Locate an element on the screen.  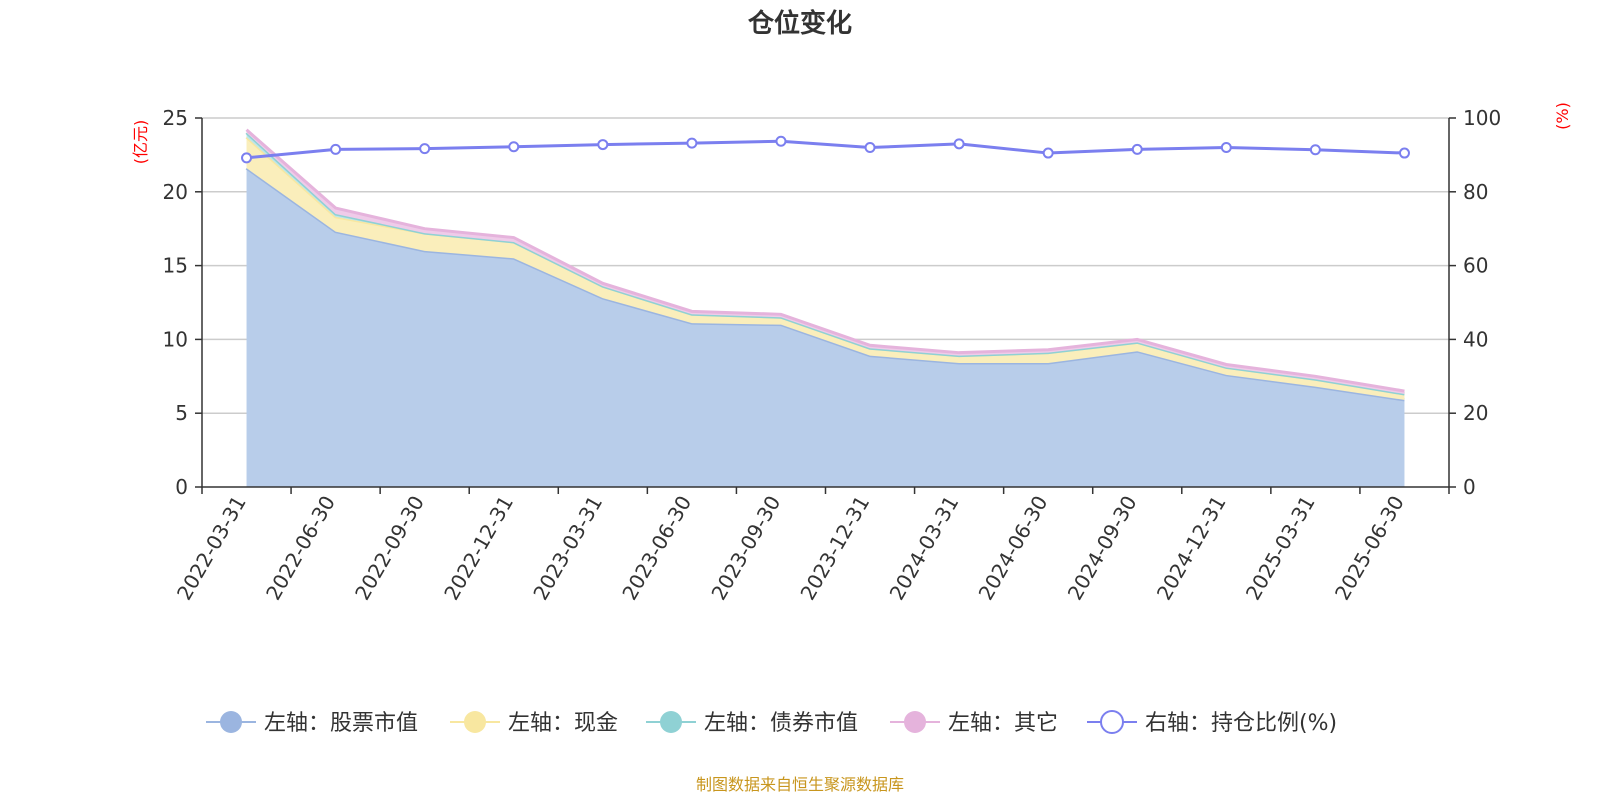
legend-item: 左轴：股票市值 is located at coordinates (312, 723).